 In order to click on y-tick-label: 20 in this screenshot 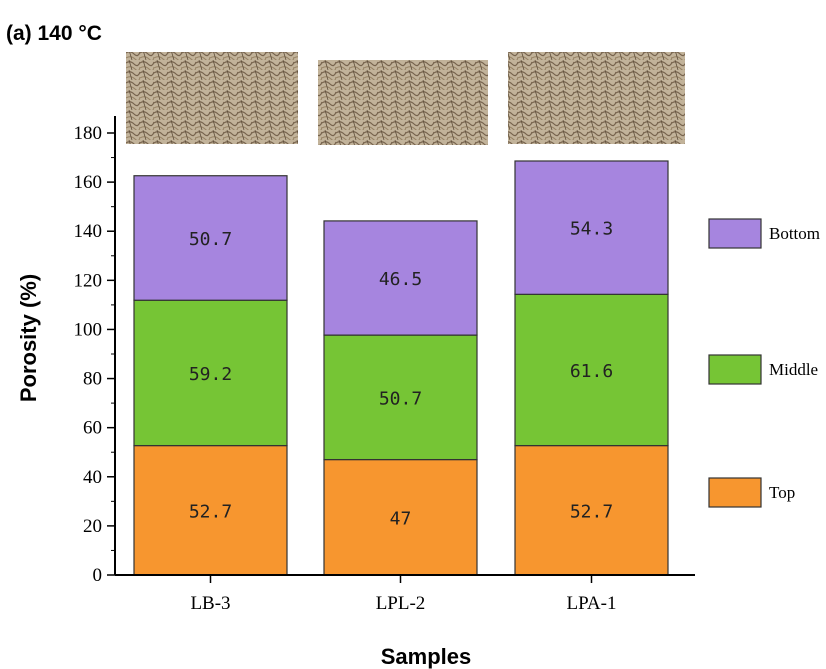, I will do `click(92, 526)`.